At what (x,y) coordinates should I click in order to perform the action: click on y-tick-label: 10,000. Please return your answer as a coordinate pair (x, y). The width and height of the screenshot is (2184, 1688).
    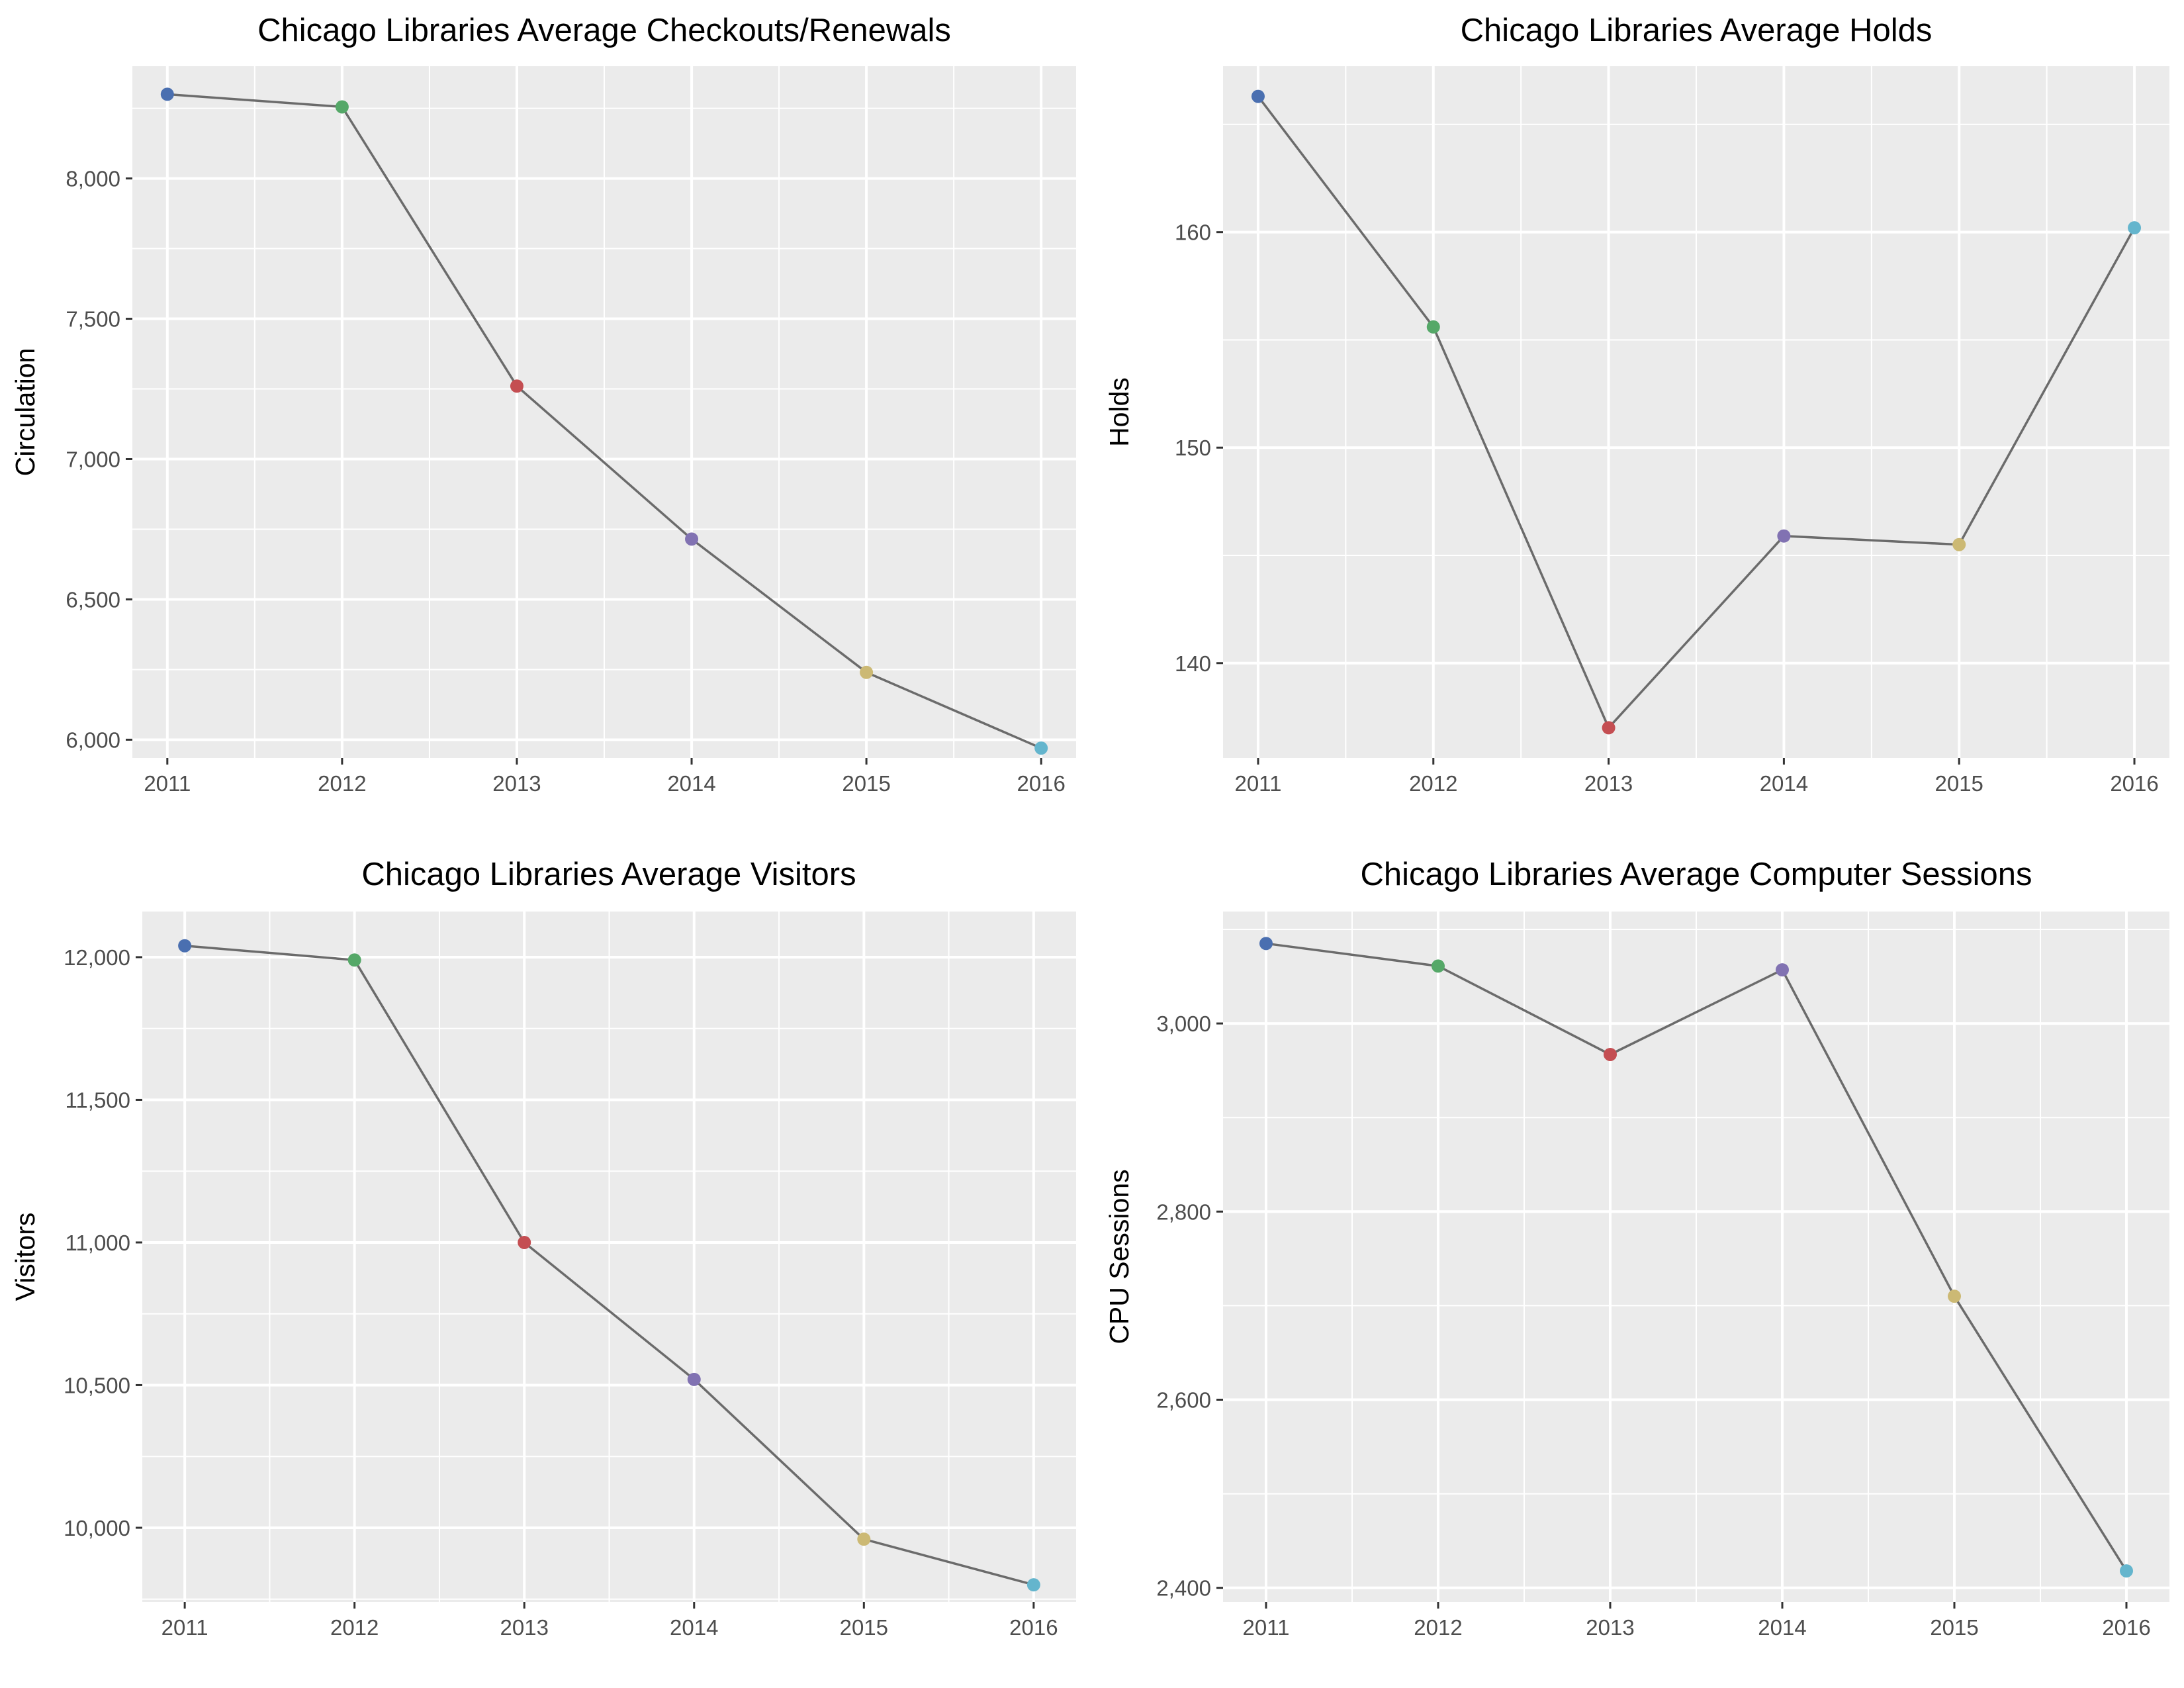
    Looking at the image, I should click on (97, 1528).